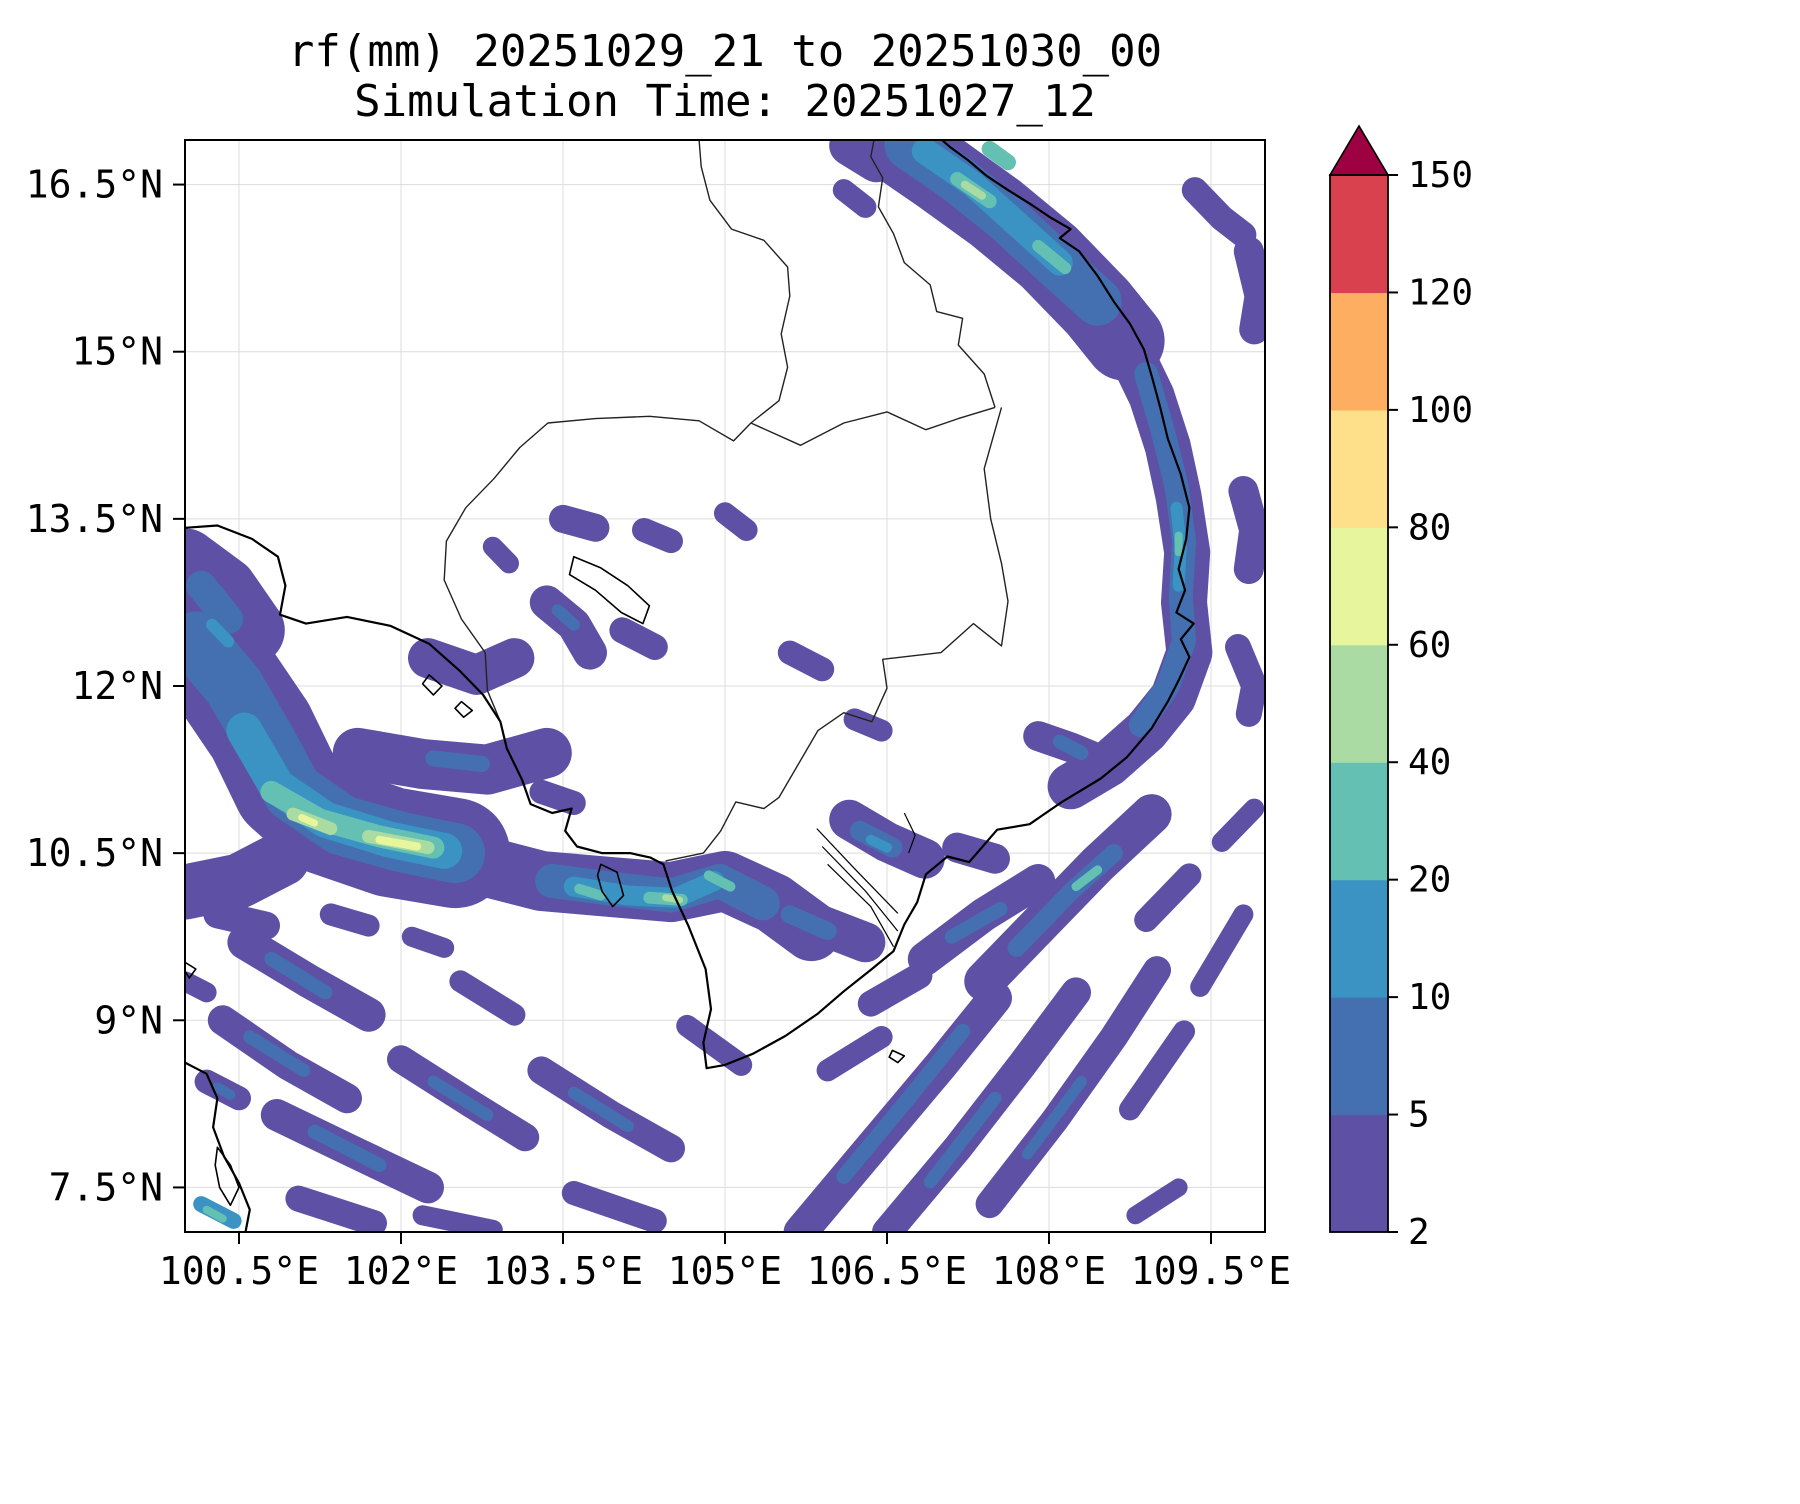 Image resolution: width=1800 pixels, height=1504 pixels. What do you see at coordinates (94, 185) in the screenshot?
I see `y-tick-label: 16.5°N` at bounding box center [94, 185].